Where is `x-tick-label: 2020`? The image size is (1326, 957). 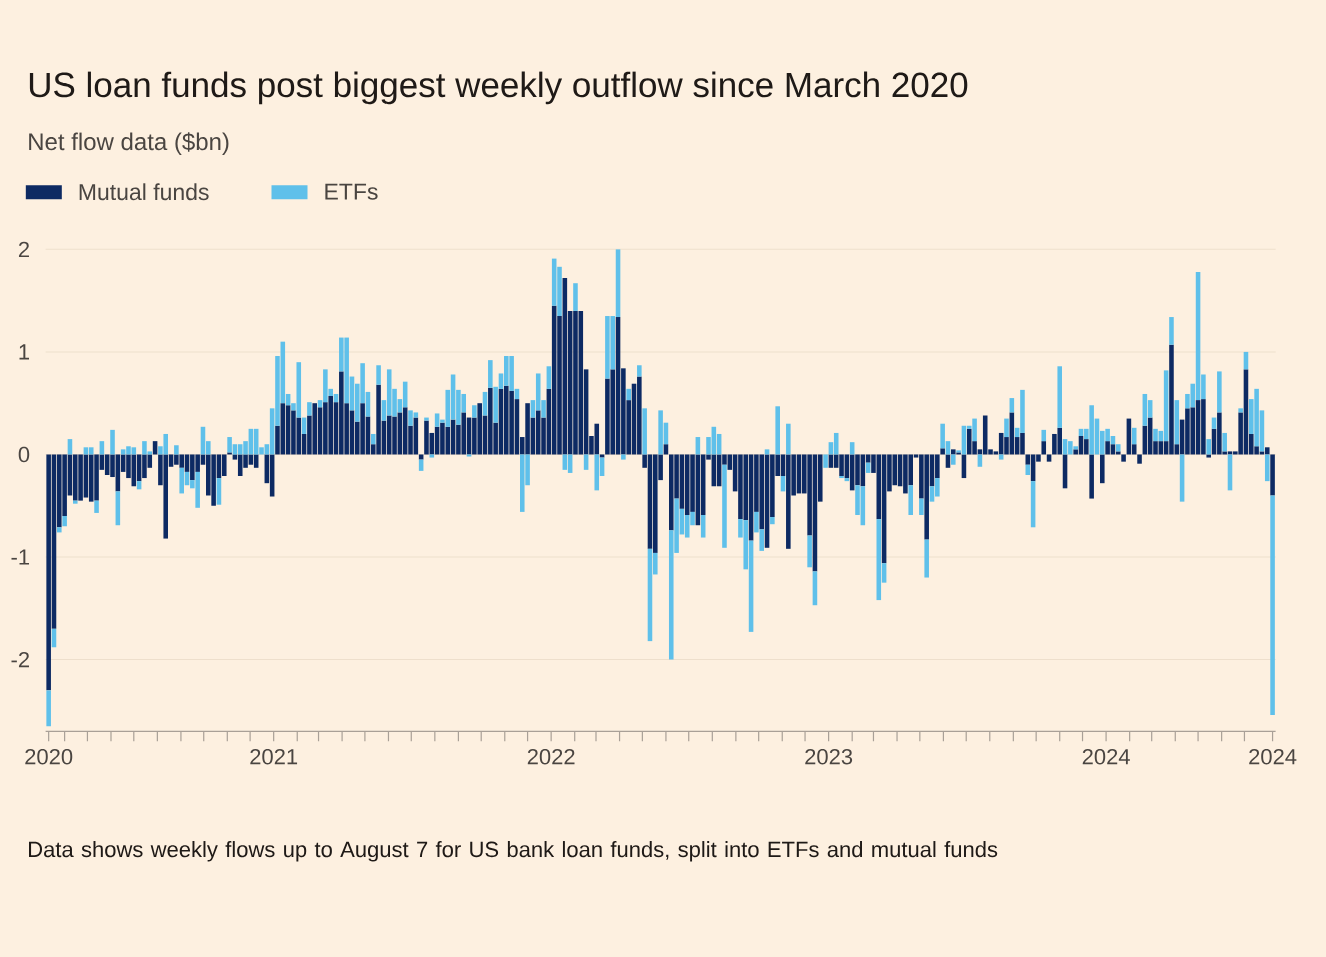 x-tick-label: 2020 is located at coordinates (49, 756).